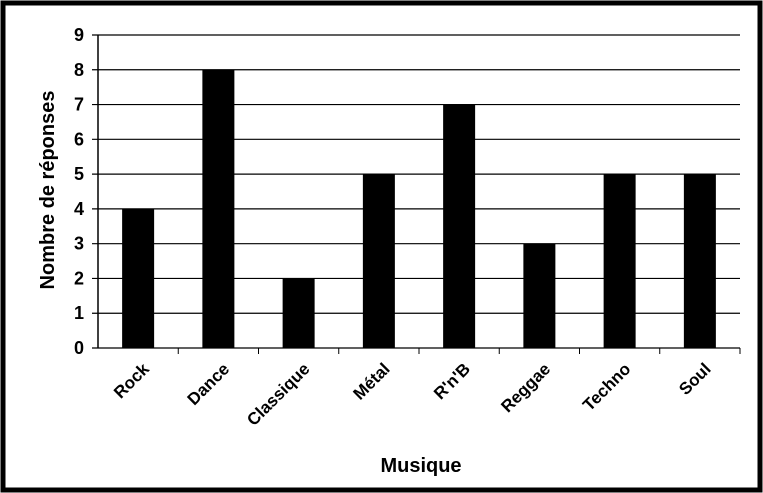 The width and height of the screenshot is (763, 493). I want to click on y-tick-label: 3, so click(79, 244).